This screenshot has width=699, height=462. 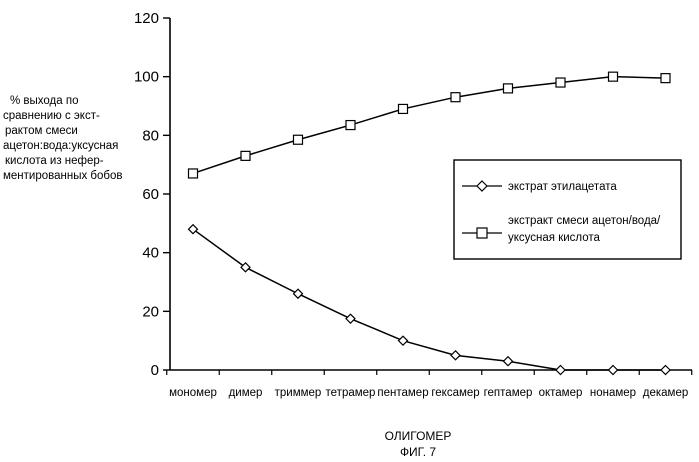 I want to click on y-tick-label: 20, so click(x=150, y=311).